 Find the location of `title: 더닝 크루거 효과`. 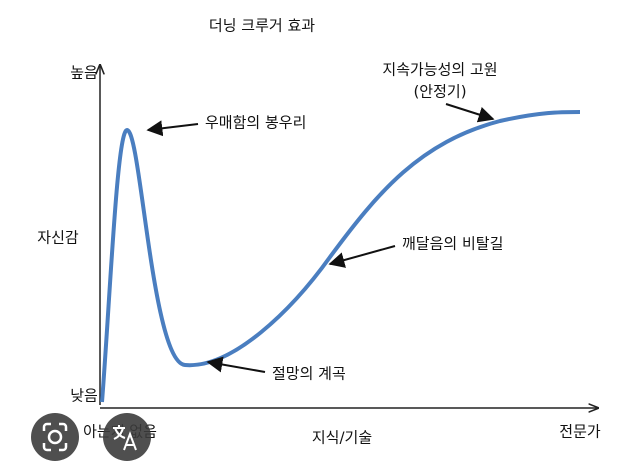

title: 더닝 크루거 효과 is located at coordinates (262, 26).